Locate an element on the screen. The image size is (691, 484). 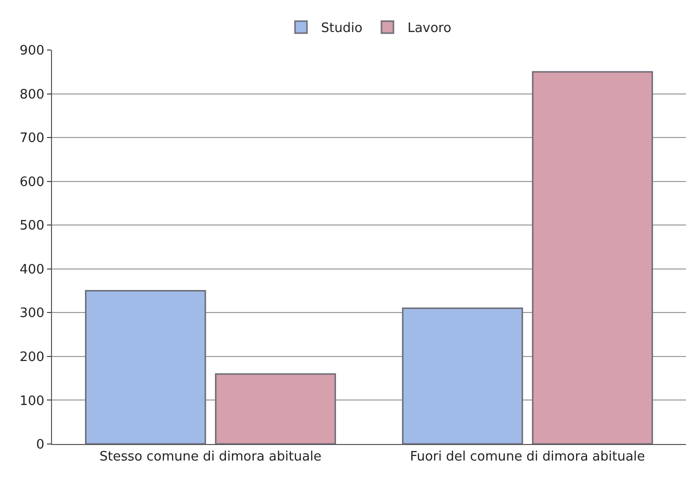
y-tick-label: 800 is located at coordinates (32, 94).